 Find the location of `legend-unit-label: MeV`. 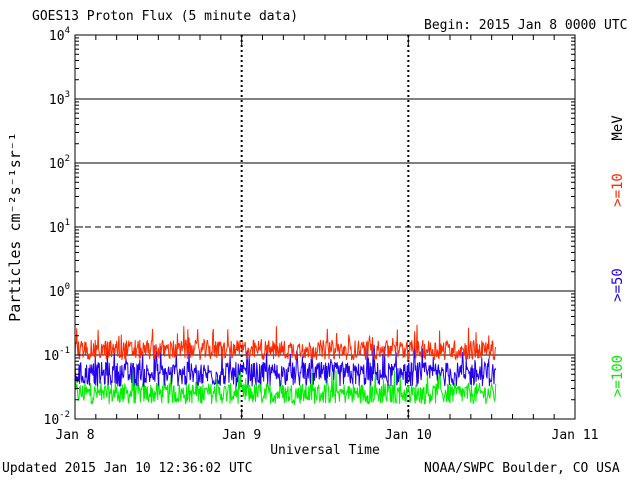

legend-unit-label: MeV is located at coordinates (618, 128).